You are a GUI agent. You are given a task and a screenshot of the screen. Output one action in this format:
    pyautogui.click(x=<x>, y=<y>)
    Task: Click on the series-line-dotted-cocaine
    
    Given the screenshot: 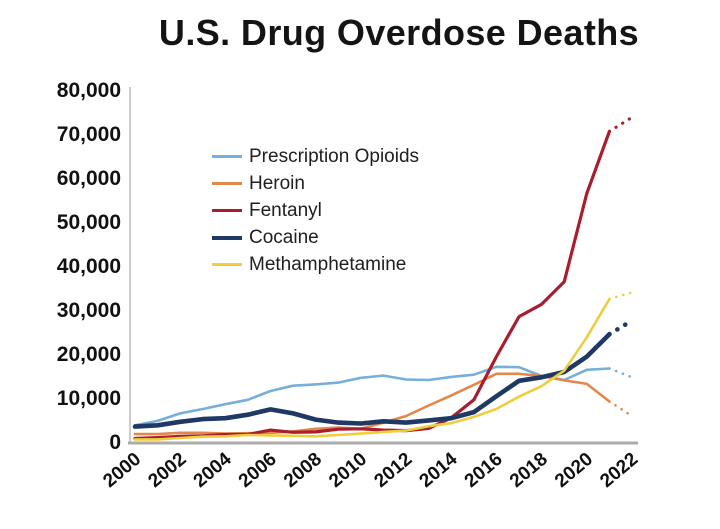 What is the action you would take?
    pyautogui.click(x=621, y=327)
    